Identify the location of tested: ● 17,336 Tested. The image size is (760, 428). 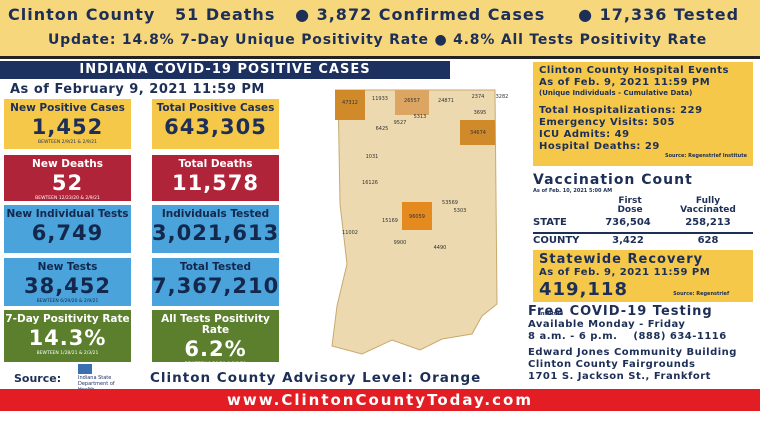
(659, 14).